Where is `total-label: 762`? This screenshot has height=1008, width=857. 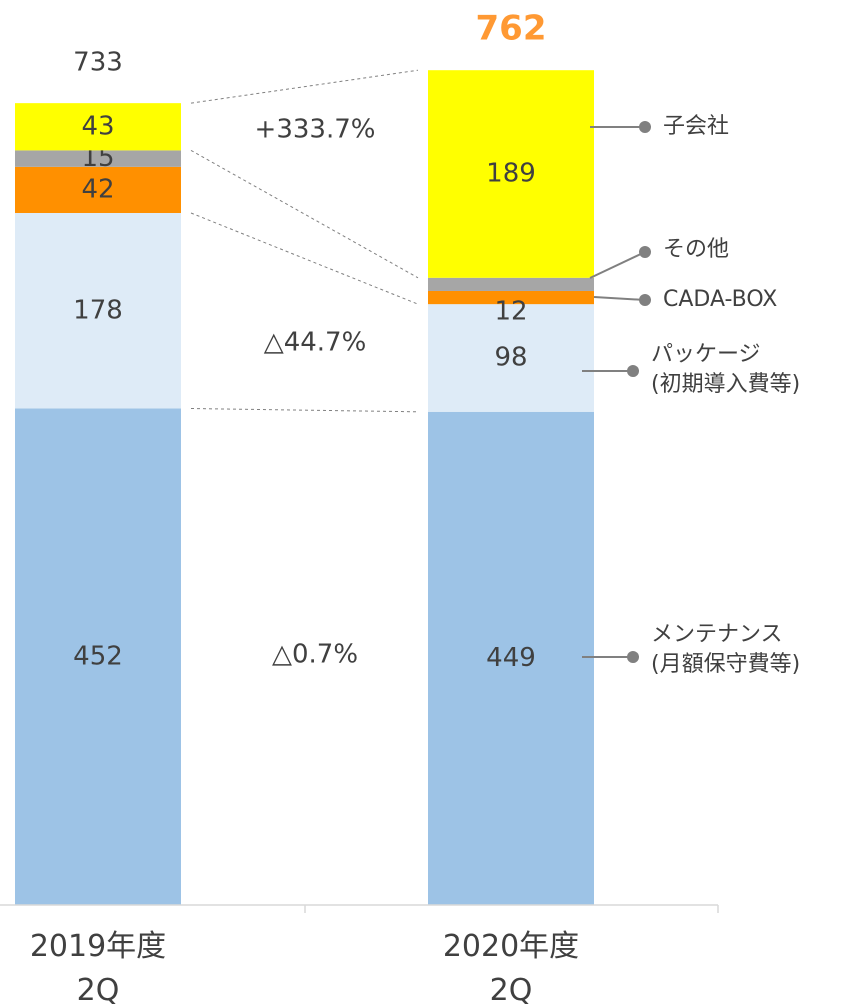 total-label: 762 is located at coordinates (511, 29).